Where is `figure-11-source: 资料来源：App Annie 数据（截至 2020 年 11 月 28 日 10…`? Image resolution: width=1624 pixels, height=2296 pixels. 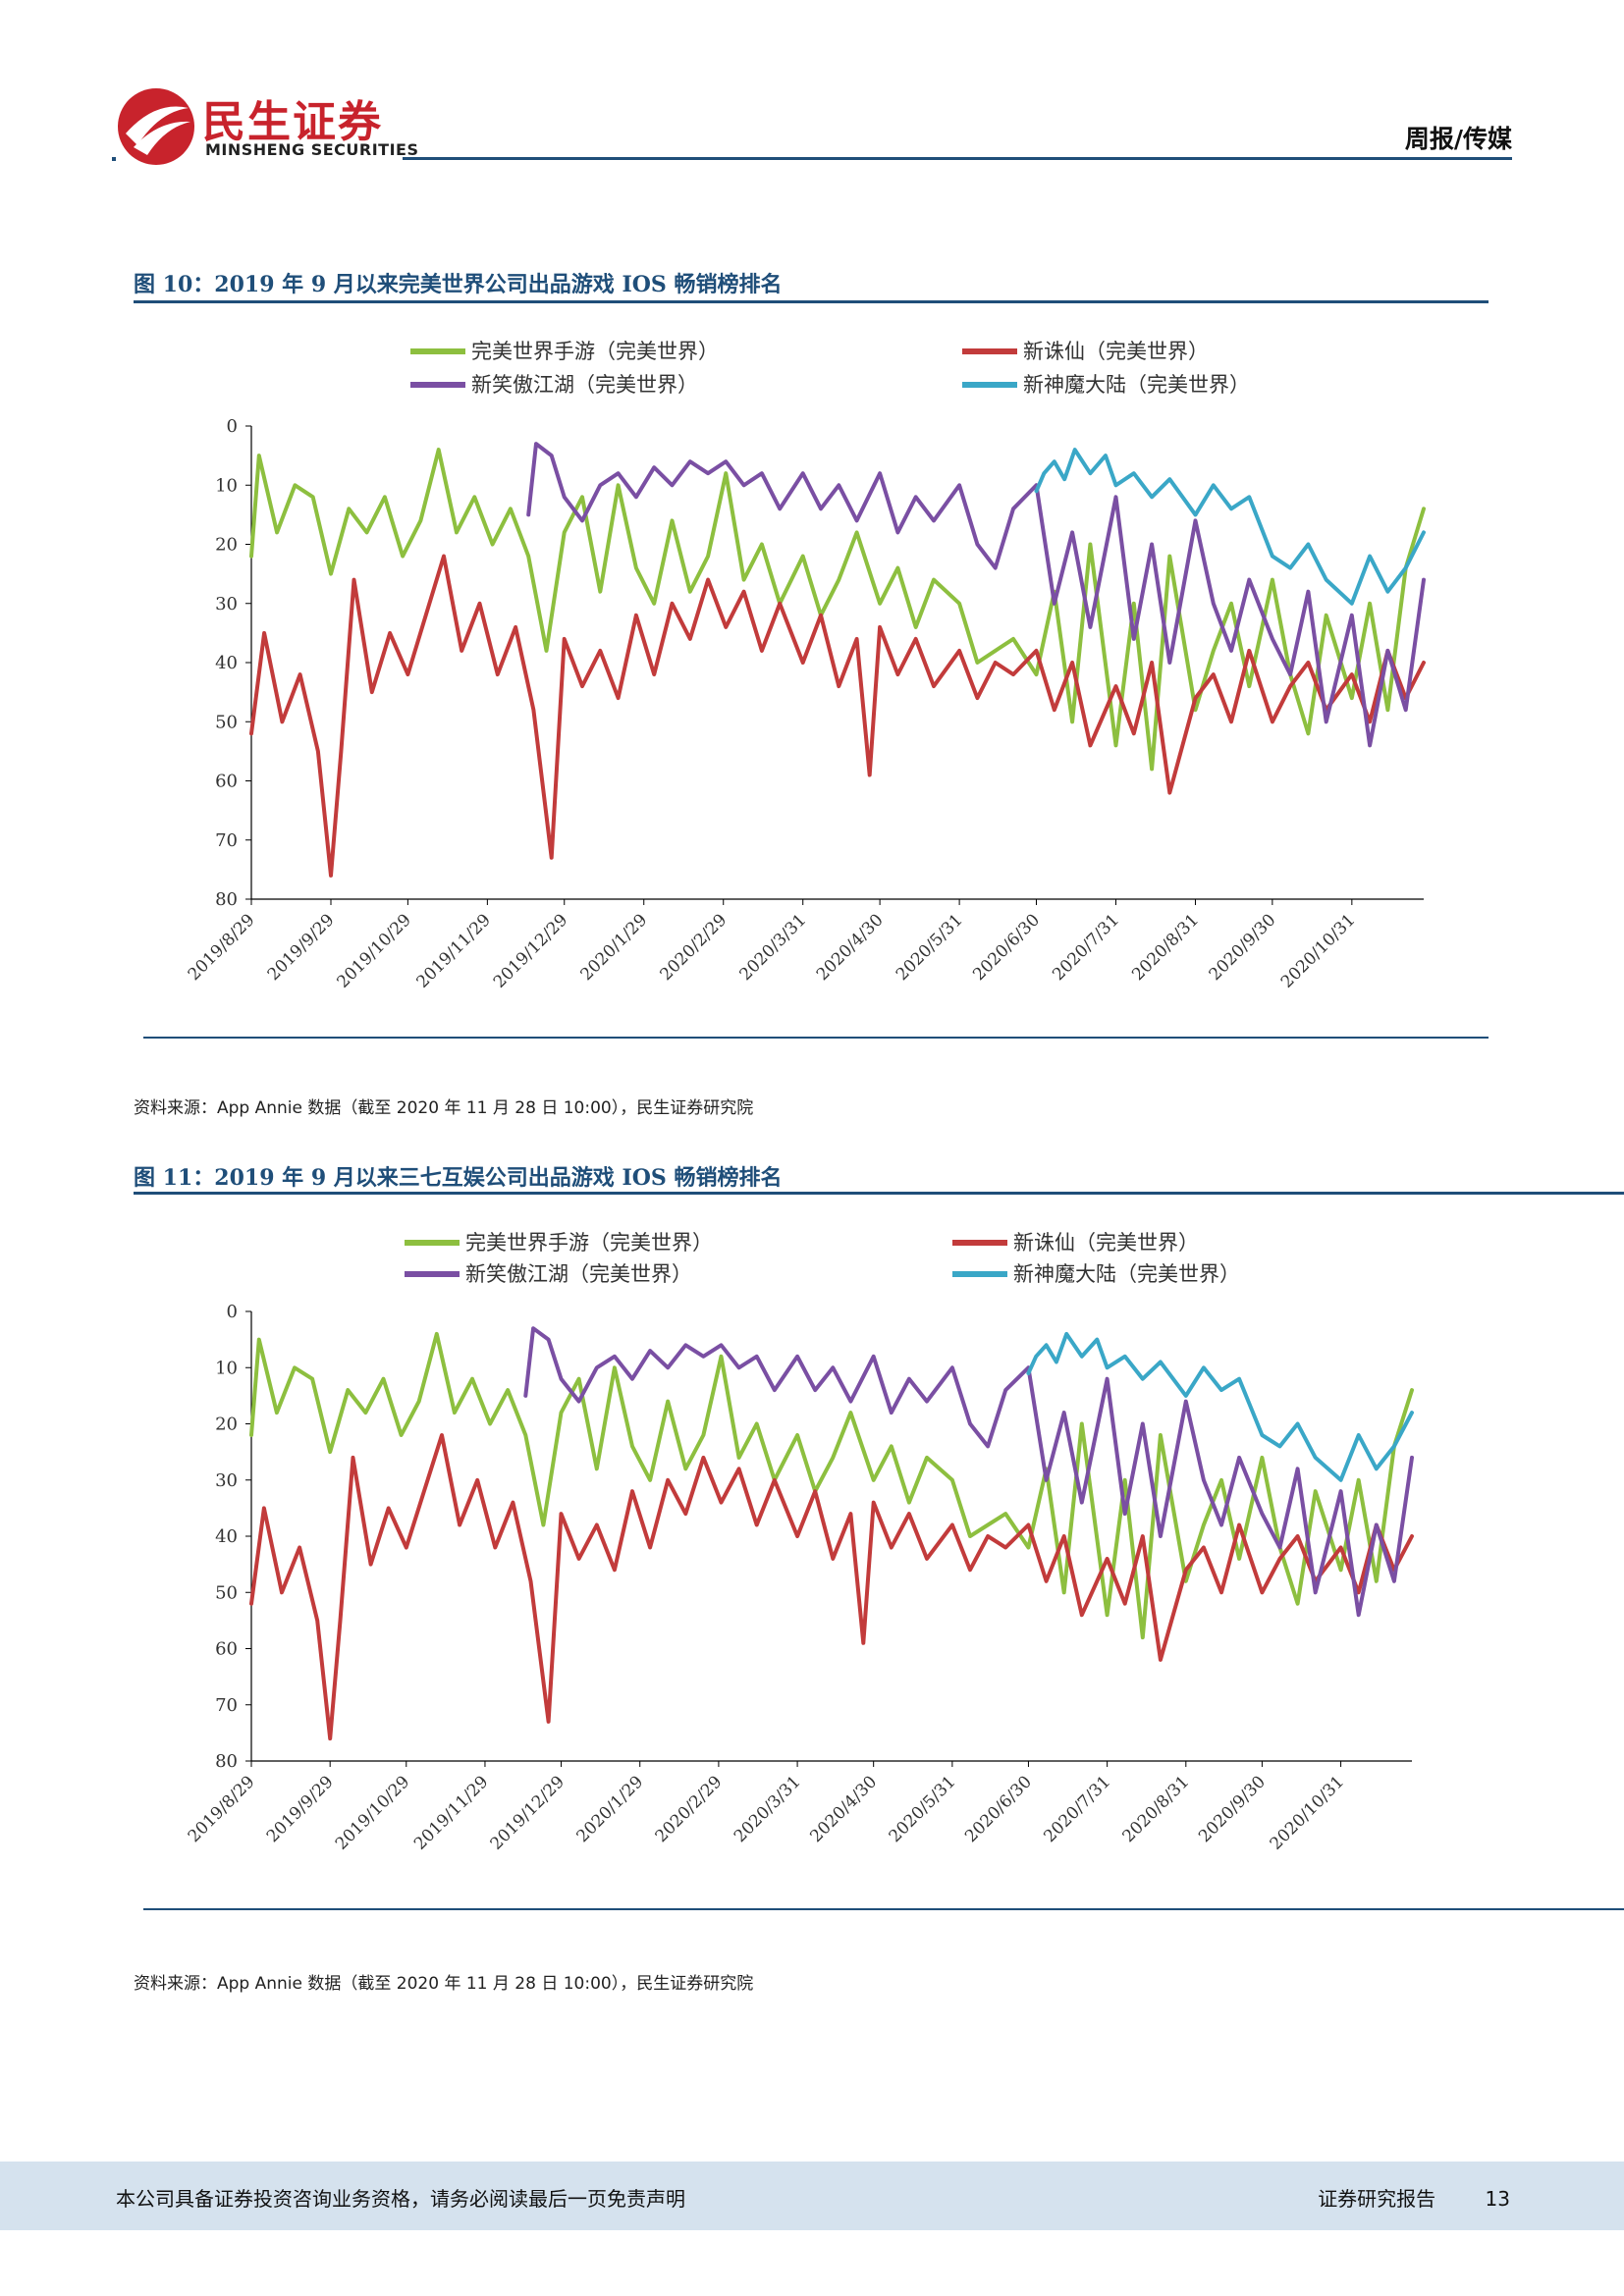 figure-11-source: 资料来源：App Annie 数据（截至 2020 年 11 月 28 日 10… is located at coordinates (444, 1984).